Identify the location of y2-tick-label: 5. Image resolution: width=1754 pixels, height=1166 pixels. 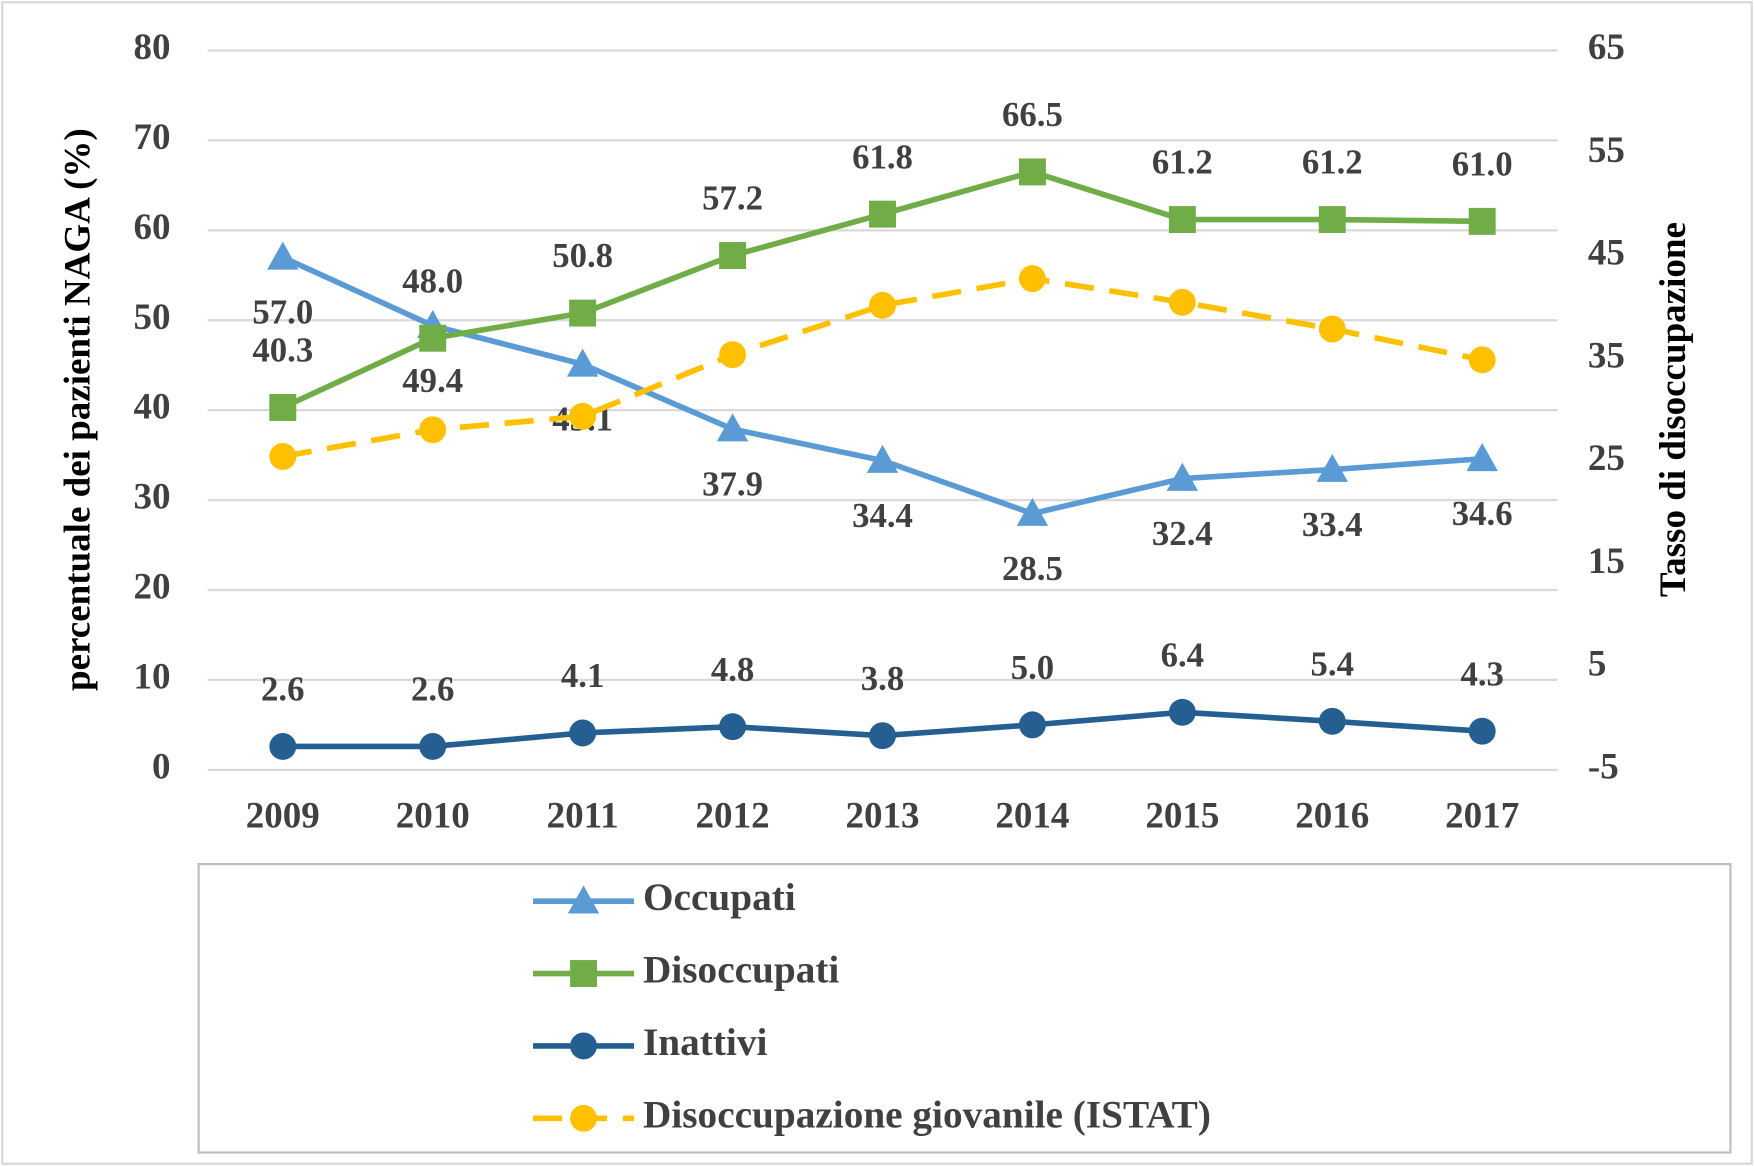
(1597, 664).